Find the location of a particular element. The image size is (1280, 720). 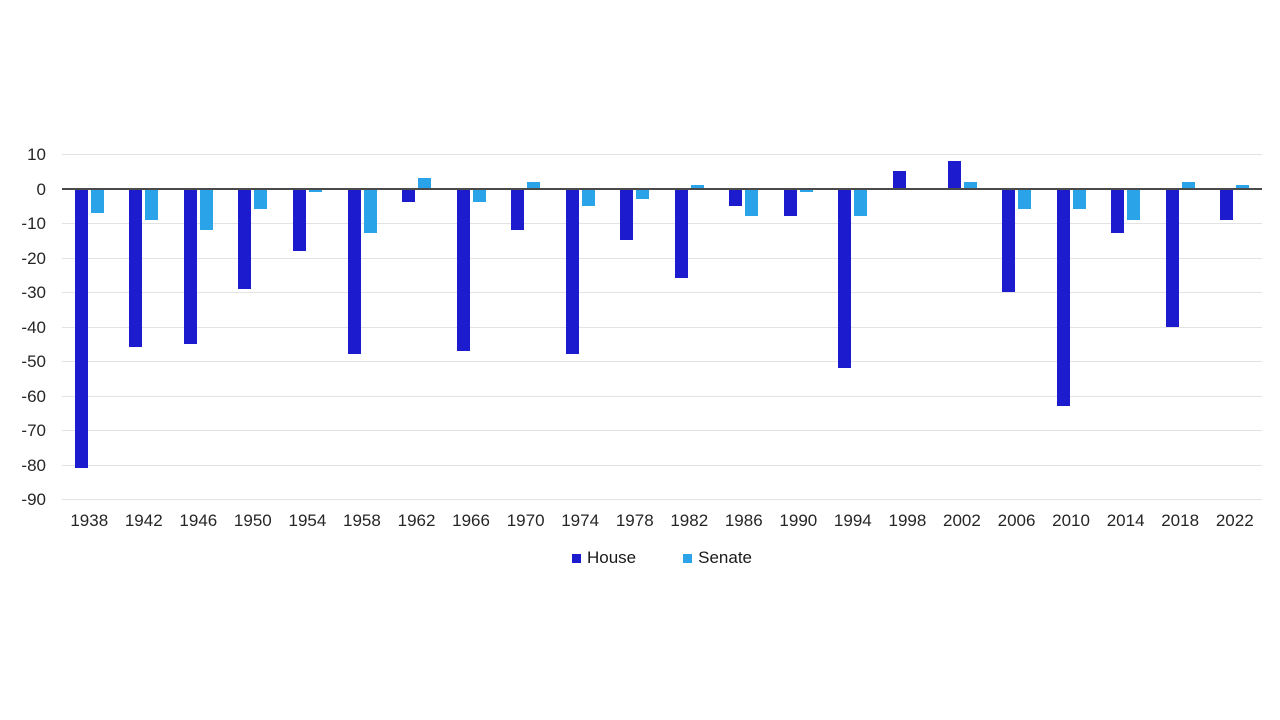

x-tick-label: 2010 is located at coordinates (1071, 520).